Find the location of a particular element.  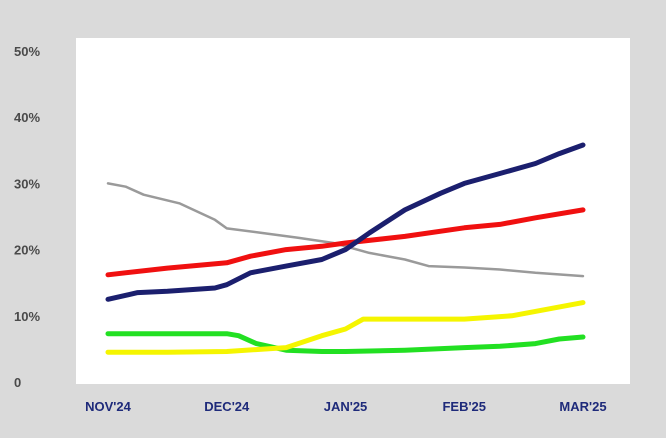

y-axis-ticks: 50% 40% 30% 20% 10% 0 is located at coordinates (27, 217).